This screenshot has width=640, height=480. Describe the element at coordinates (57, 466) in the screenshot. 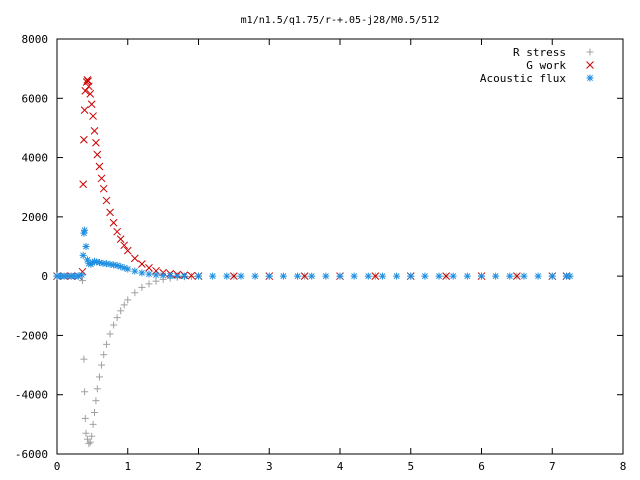

I see `x-tick-label: 0` at that location.